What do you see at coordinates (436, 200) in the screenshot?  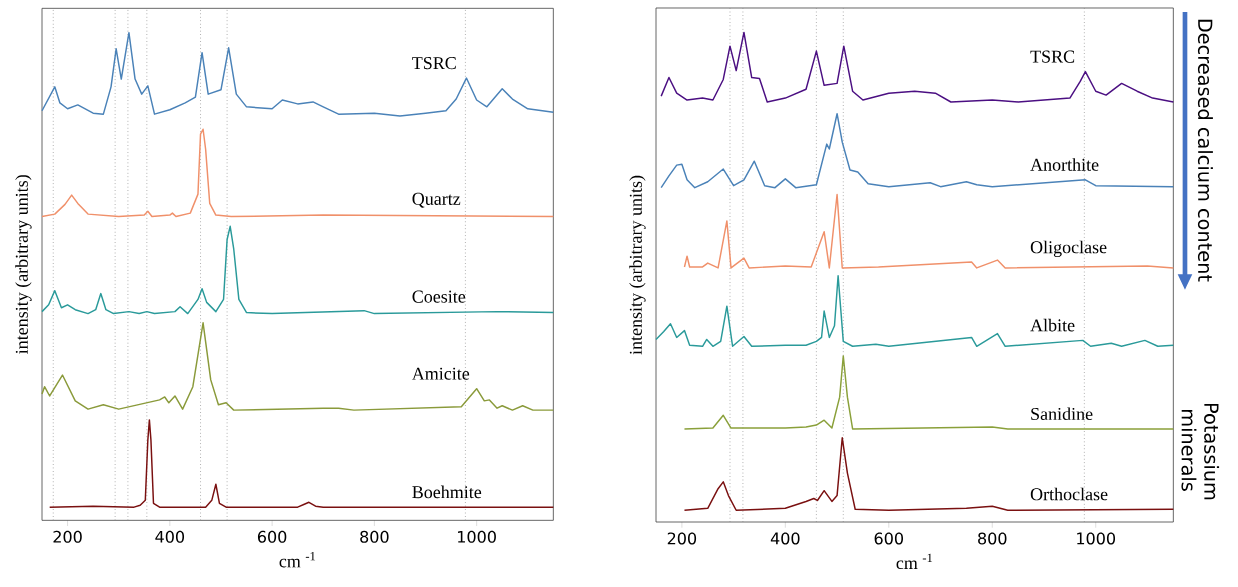 I see `series-label: Quartz` at bounding box center [436, 200].